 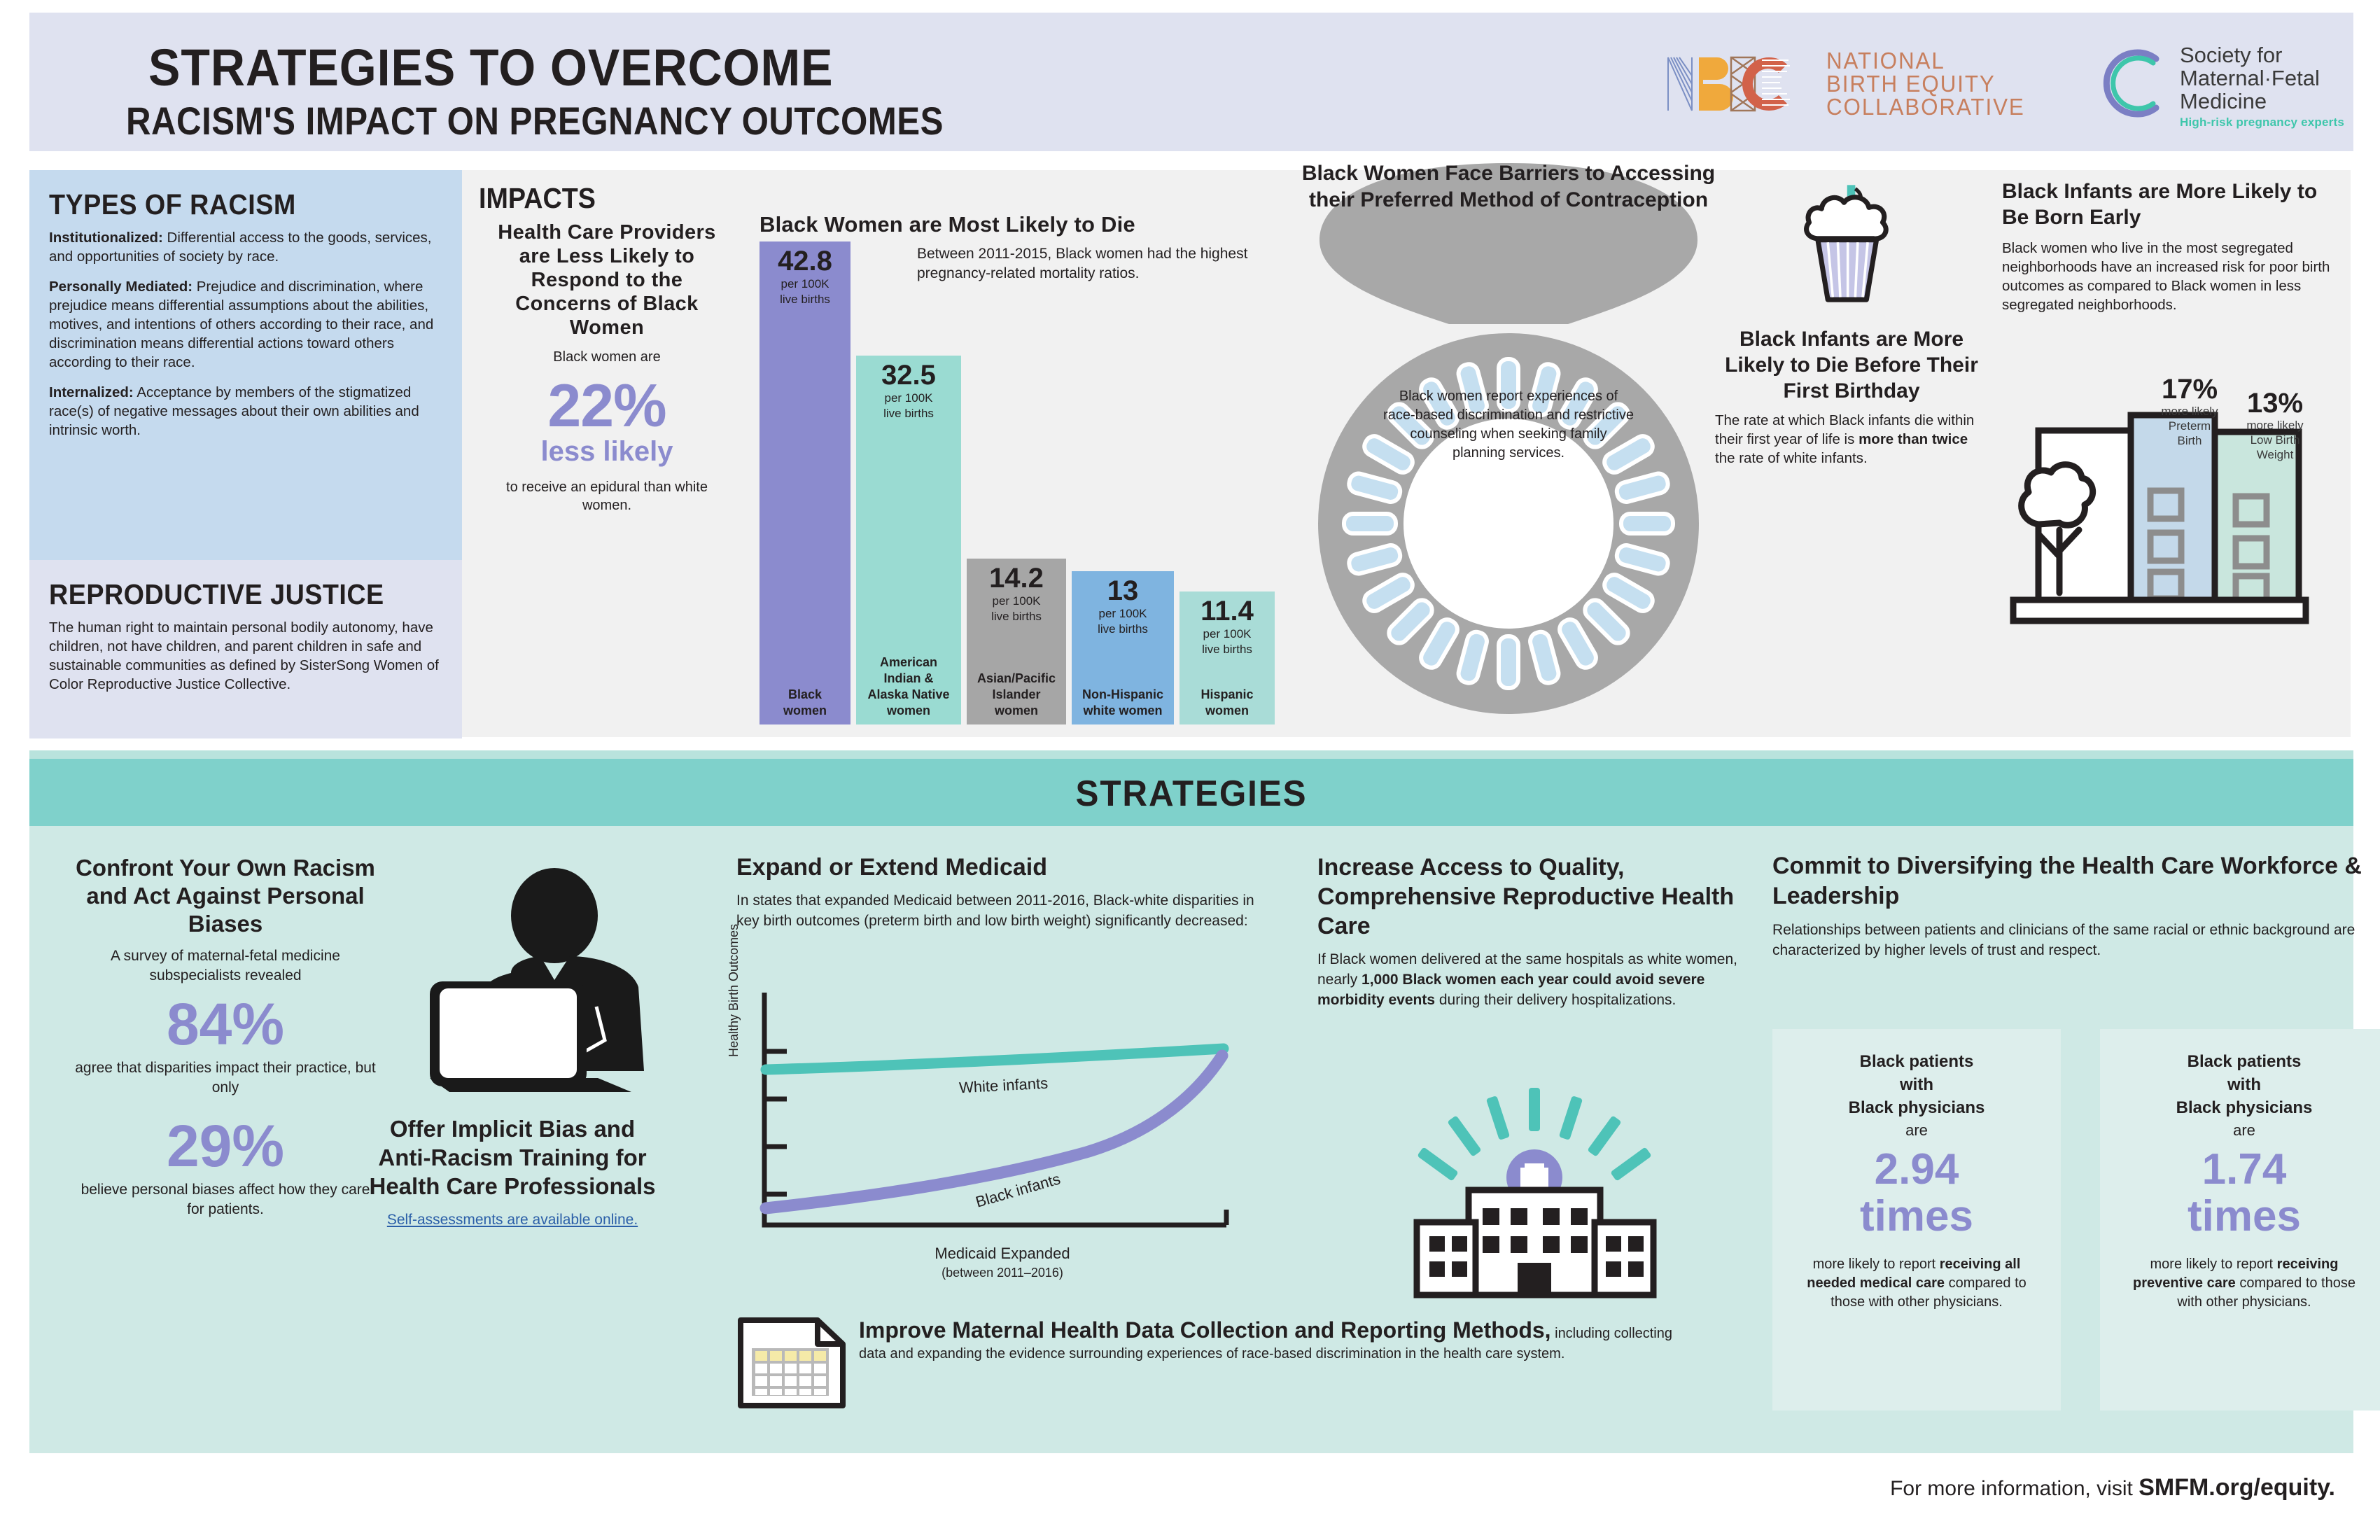 I want to click on tree-icon, so click(x=2057, y=528).